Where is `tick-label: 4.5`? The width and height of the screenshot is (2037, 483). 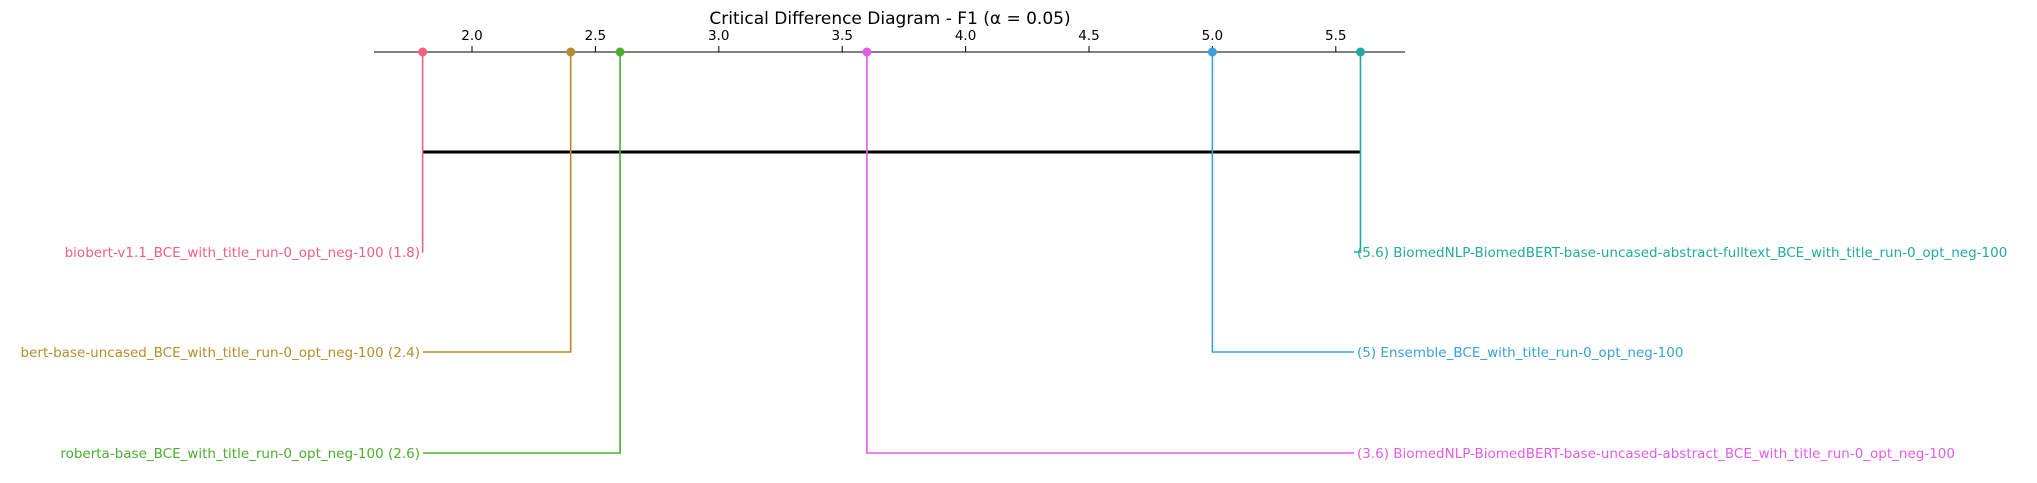
tick-label: 4.5 is located at coordinates (1088, 36).